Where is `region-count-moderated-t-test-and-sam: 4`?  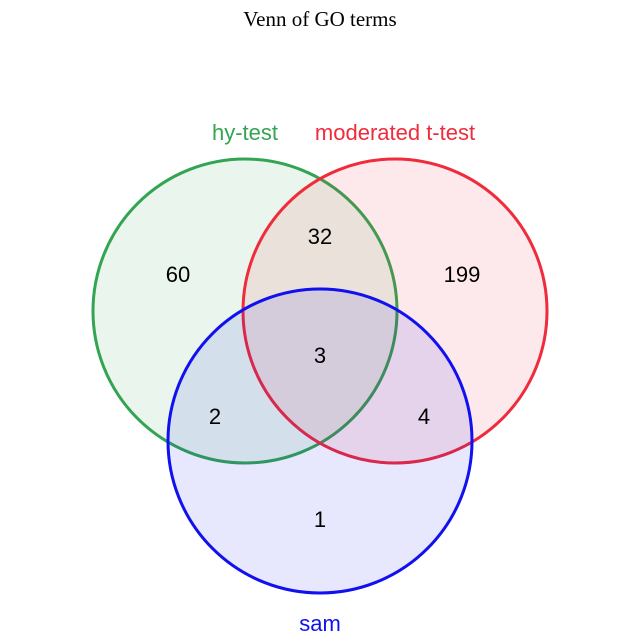 region-count-moderated-t-test-and-sam: 4 is located at coordinates (424, 416).